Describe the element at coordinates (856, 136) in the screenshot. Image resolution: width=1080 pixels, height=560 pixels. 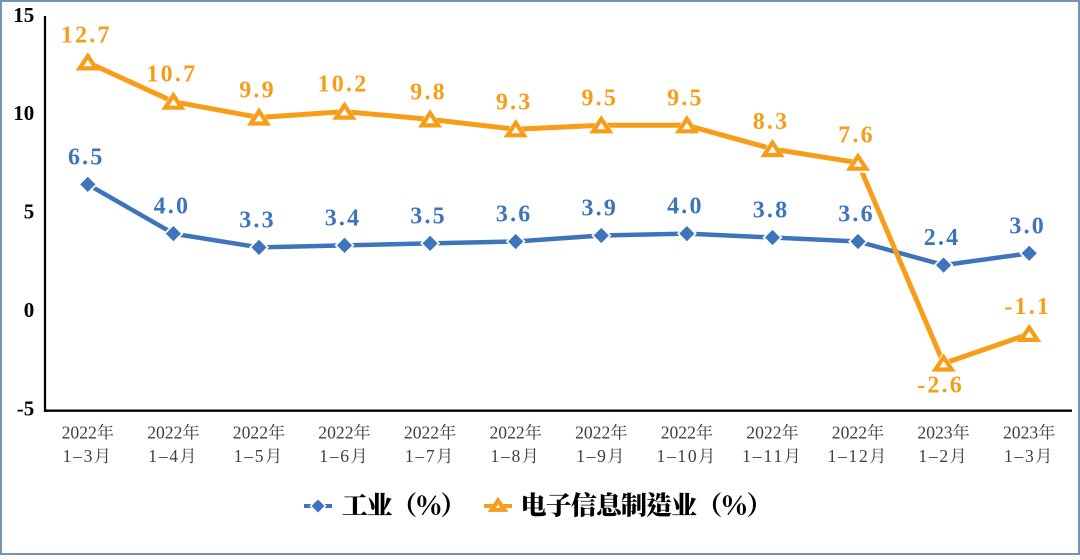
I see `svg-text: 7.6` at that location.